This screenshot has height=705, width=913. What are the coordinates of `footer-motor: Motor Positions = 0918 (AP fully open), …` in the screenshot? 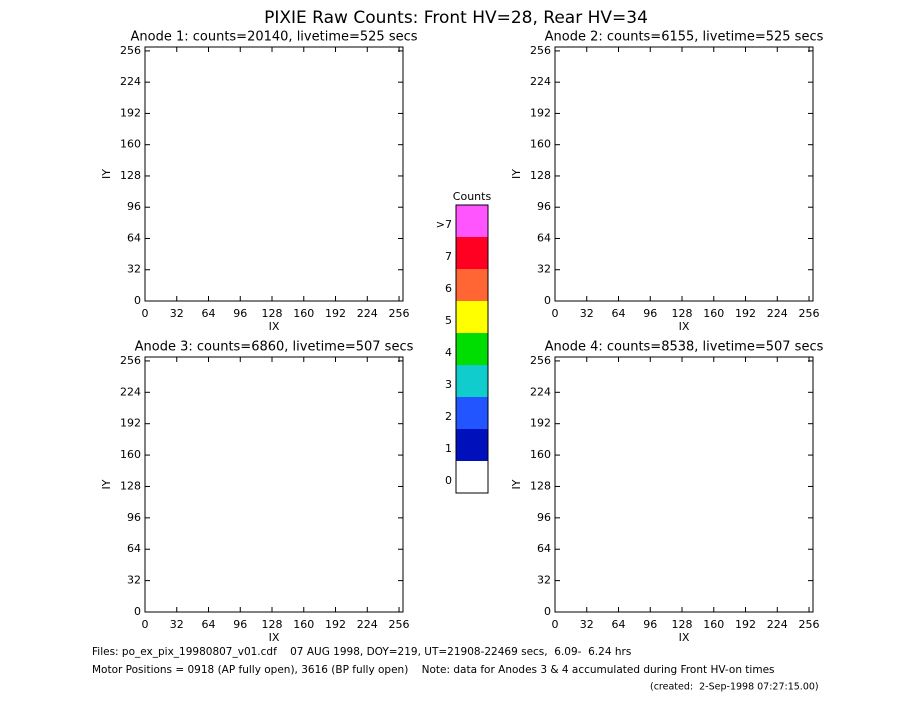 It's located at (433, 670).